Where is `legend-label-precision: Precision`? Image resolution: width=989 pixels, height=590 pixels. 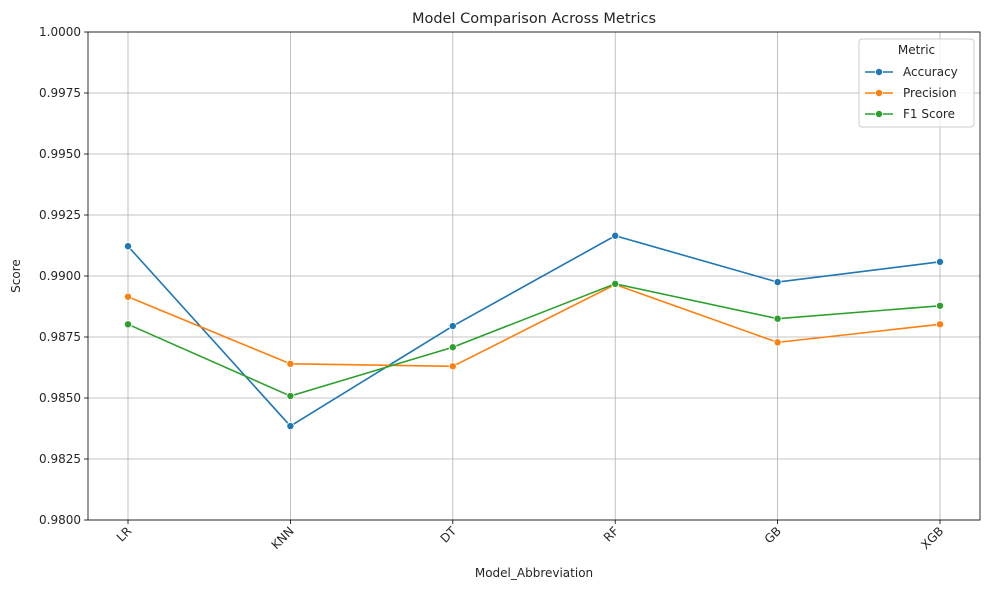
legend-label-precision: Precision is located at coordinates (930, 93).